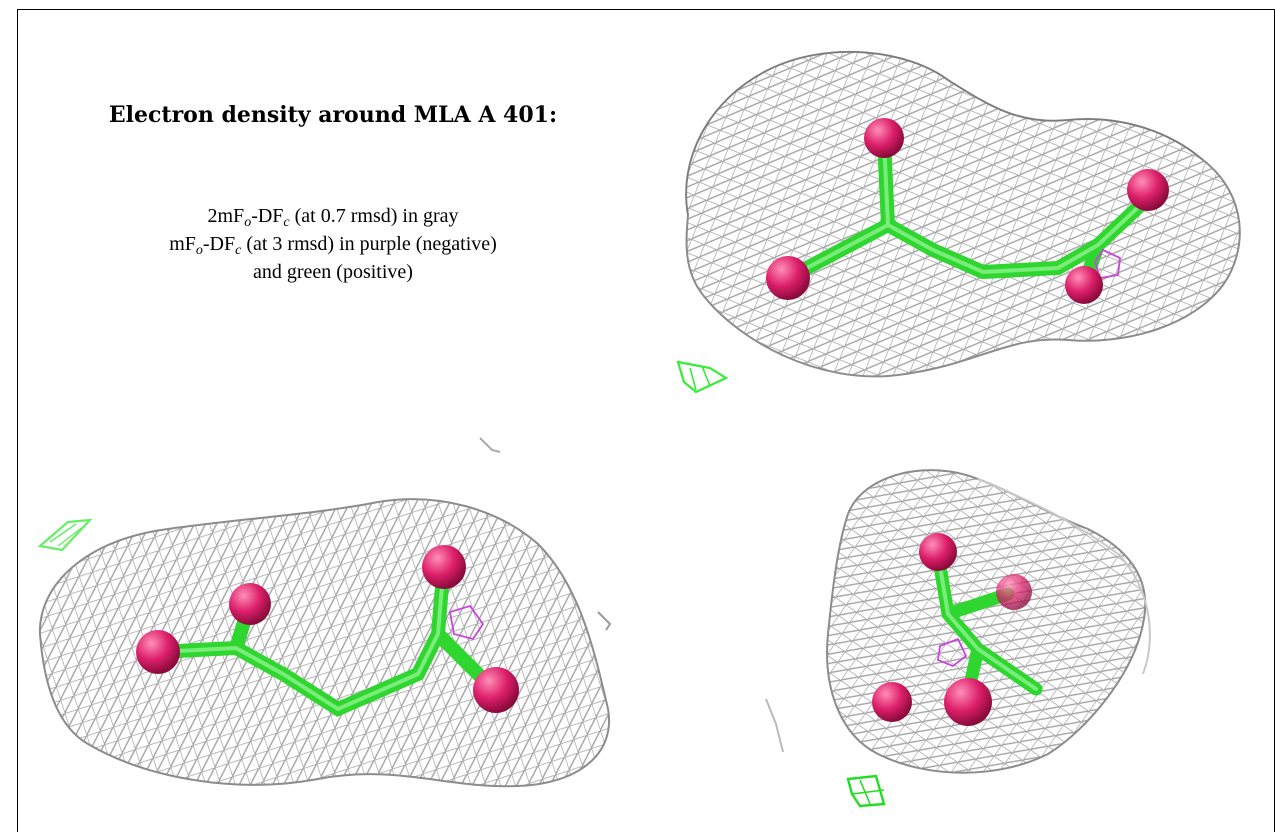  What do you see at coordinates (333, 115) in the screenshot?
I see `figure-title: Electron density around MLA A 401:` at bounding box center [333, 115].